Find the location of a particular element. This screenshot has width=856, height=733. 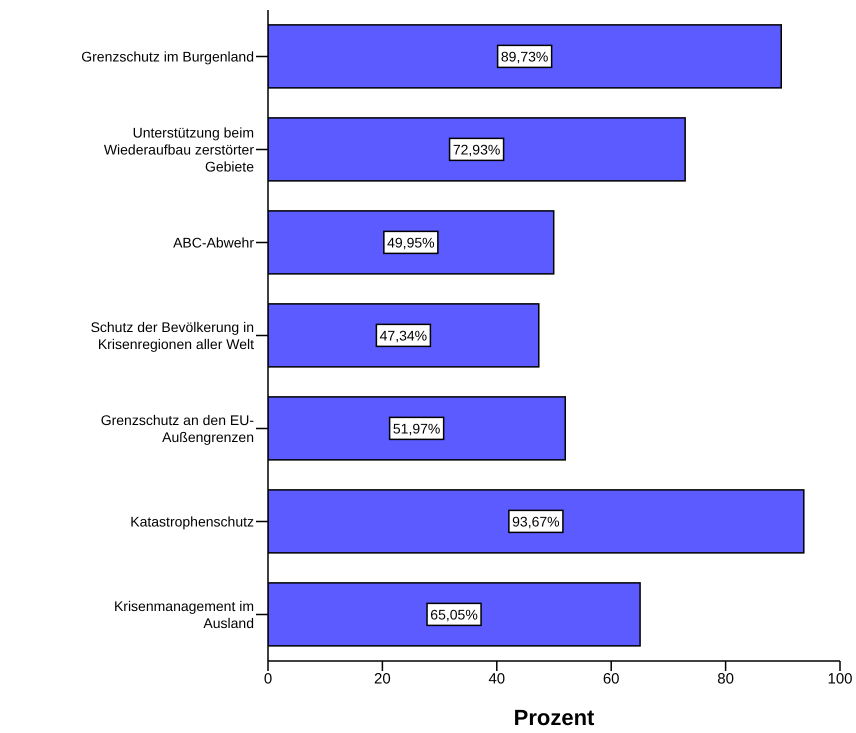

data-label: 47,34% is located at coordinates (404, 335).